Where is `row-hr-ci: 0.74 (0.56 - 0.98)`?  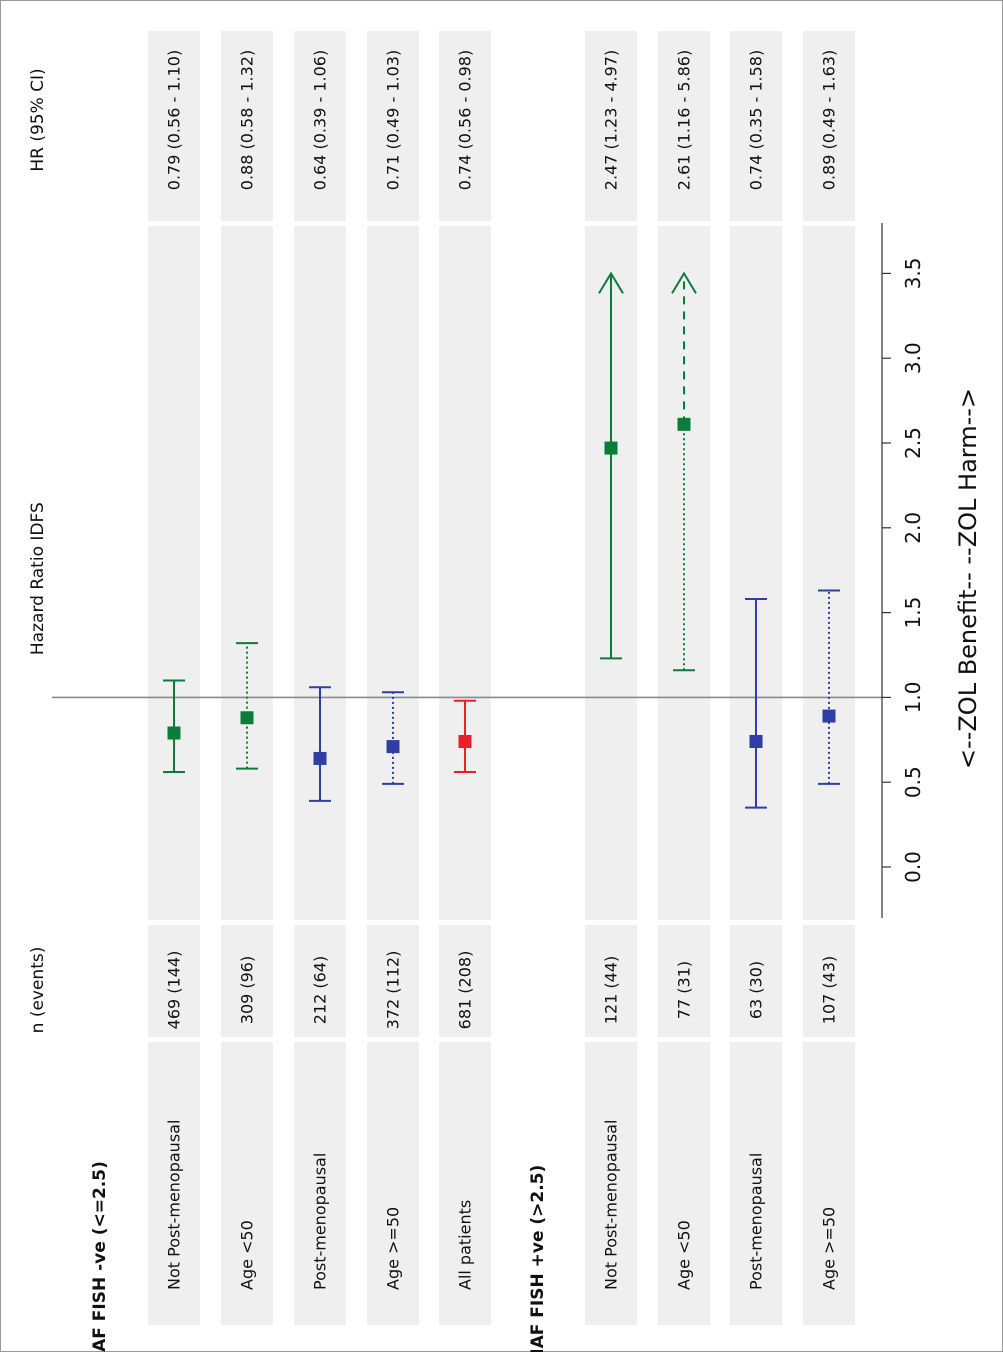
row-hr-ci: 0.74 (0.56 - 0.98) is located at coordinates (465, 120).